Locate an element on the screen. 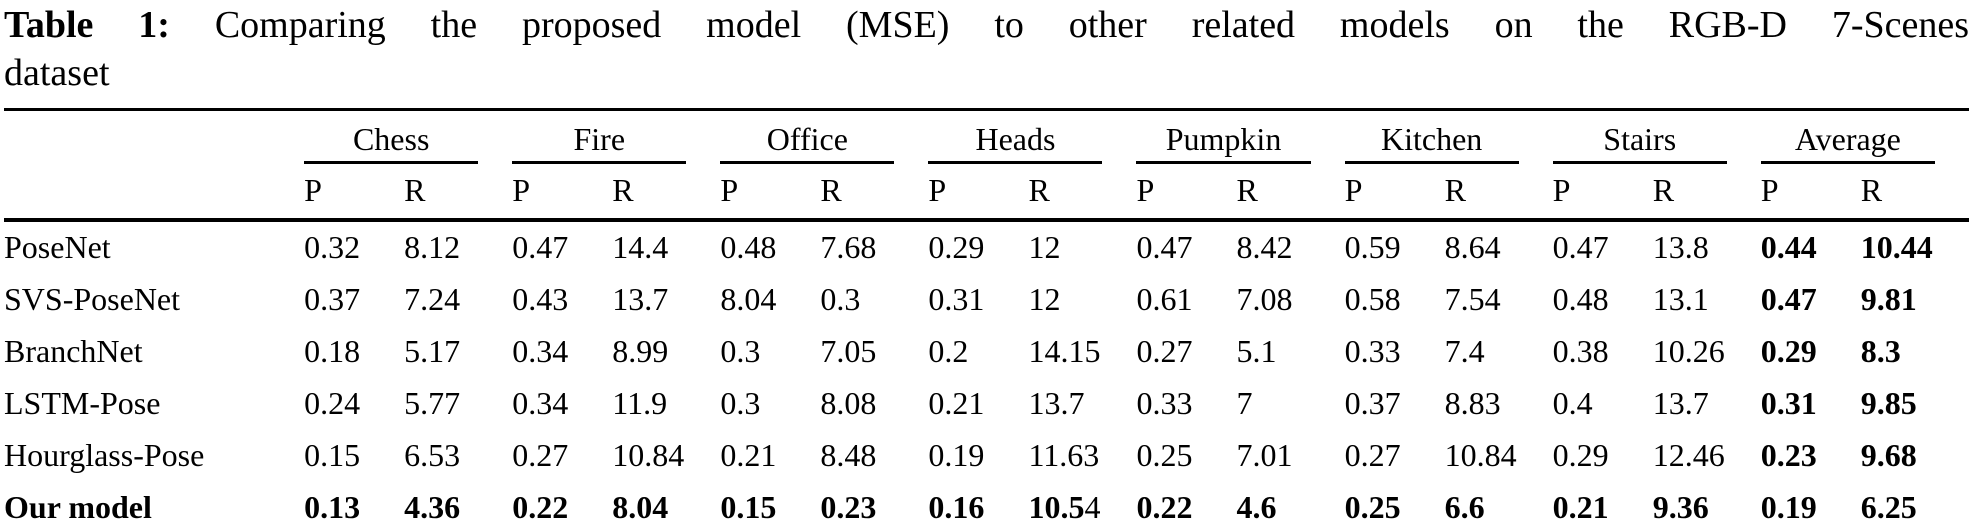 Image resolution: width=1975 pixels, height=529 pixels. value-cell: 0.58 is located at coordinates (1372, 298).